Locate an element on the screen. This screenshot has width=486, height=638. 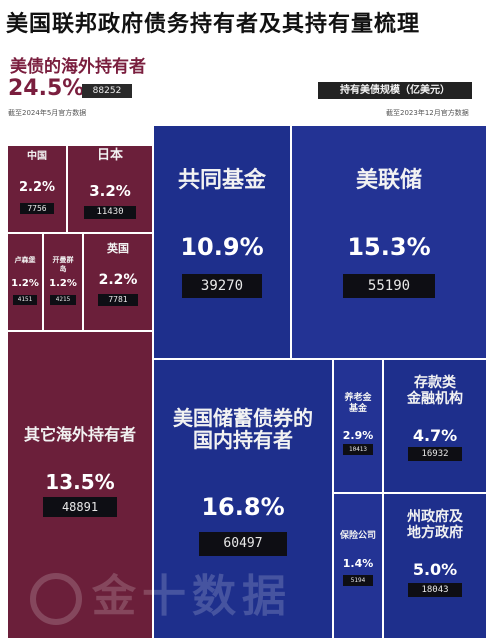
tile-pct: 15.3% is located at coordinates (389, 246).